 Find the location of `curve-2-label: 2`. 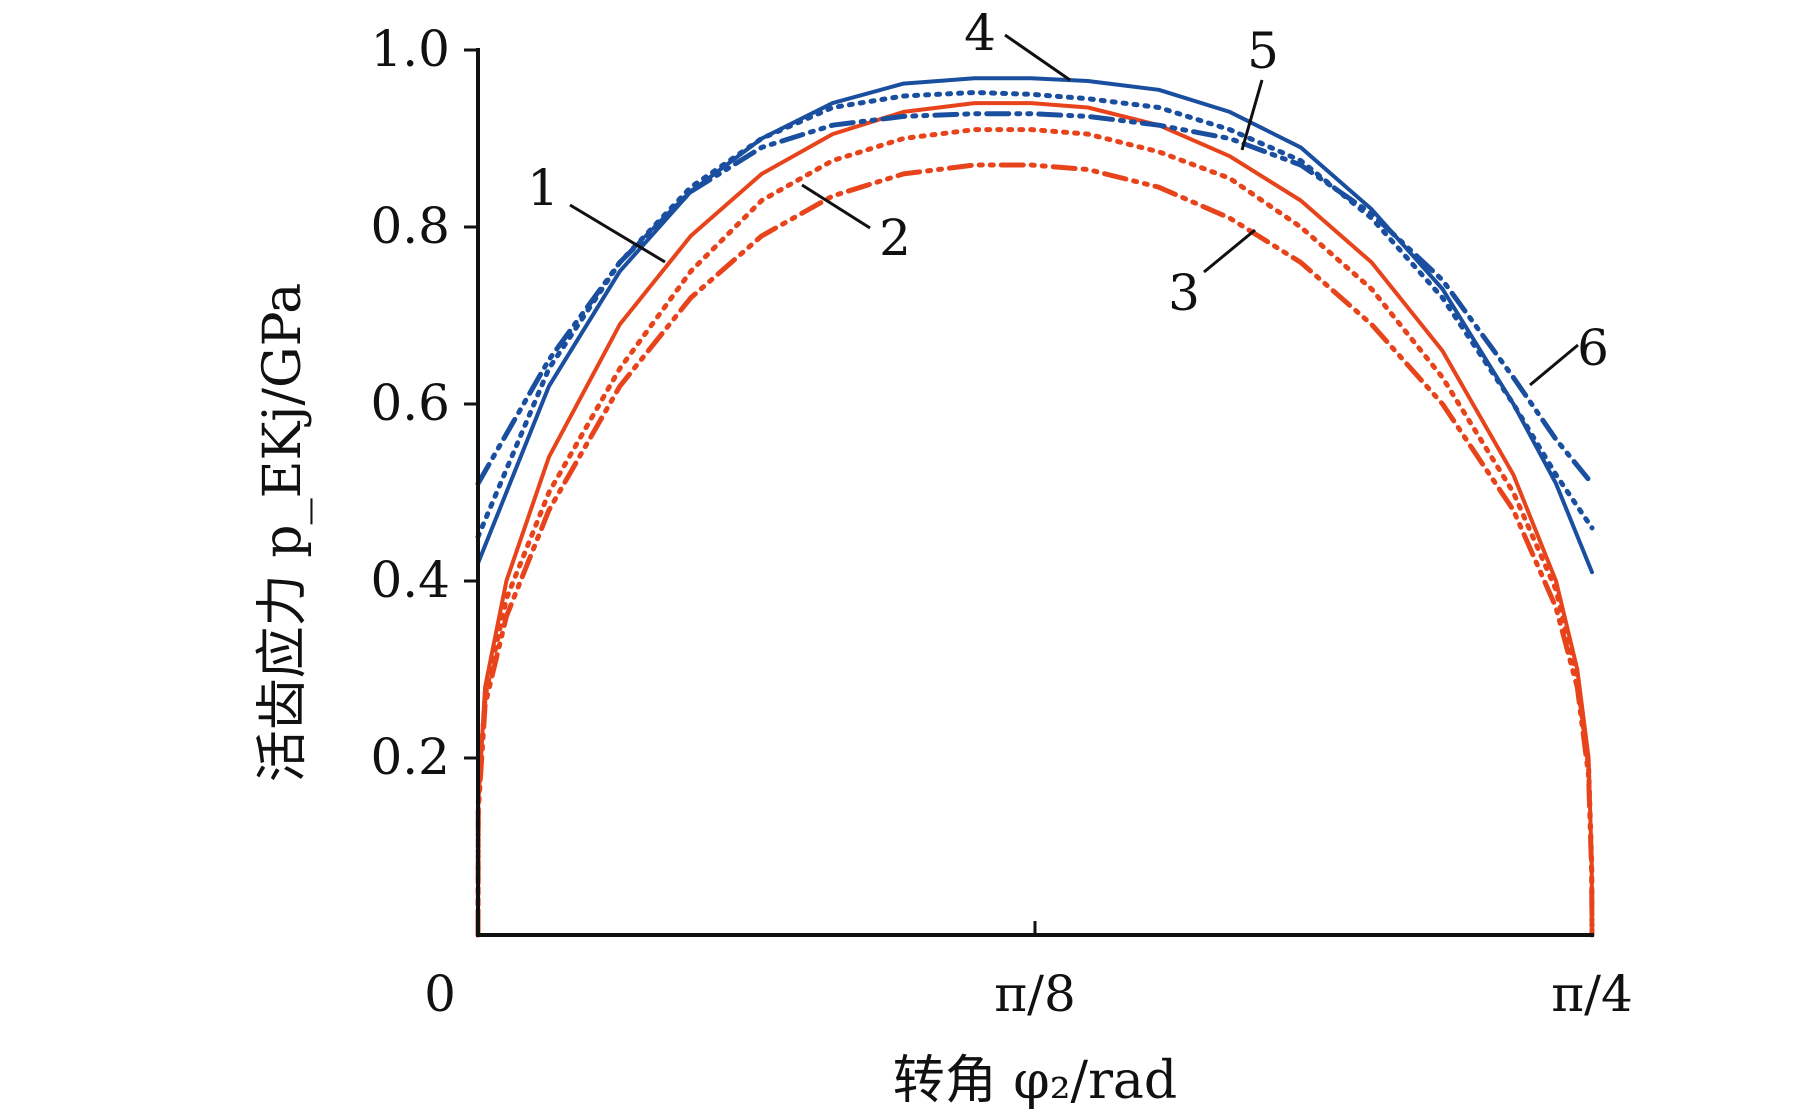

curve-2-label: 2 is located at coordinates (895, 238).